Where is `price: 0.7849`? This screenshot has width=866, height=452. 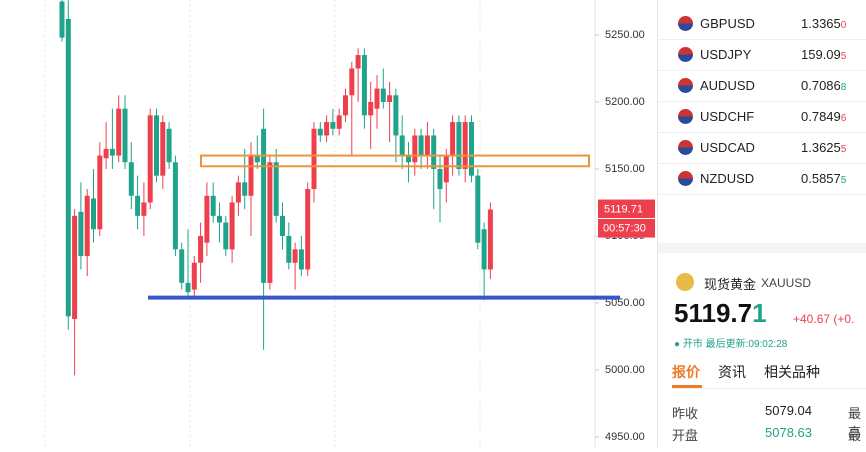 price: 0.7849 is located at coordinates (821, 116).